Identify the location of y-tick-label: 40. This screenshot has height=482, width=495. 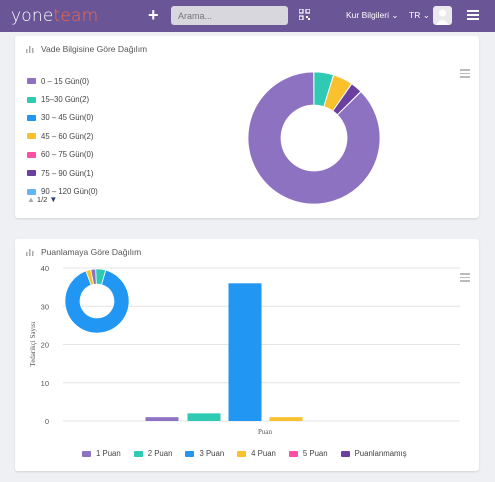
(45, 268).